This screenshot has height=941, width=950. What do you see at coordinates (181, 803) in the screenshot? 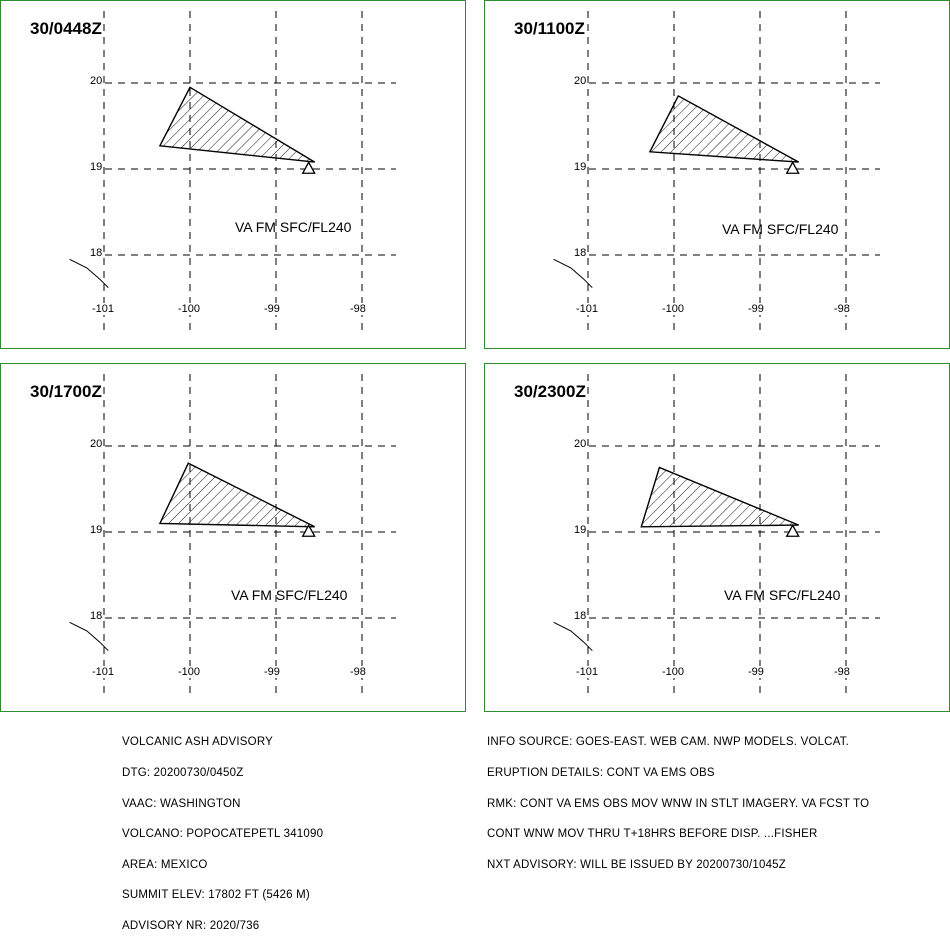
I see `advisory-line: VAAC: WASHINGTON` at bounding box center [181, 803].